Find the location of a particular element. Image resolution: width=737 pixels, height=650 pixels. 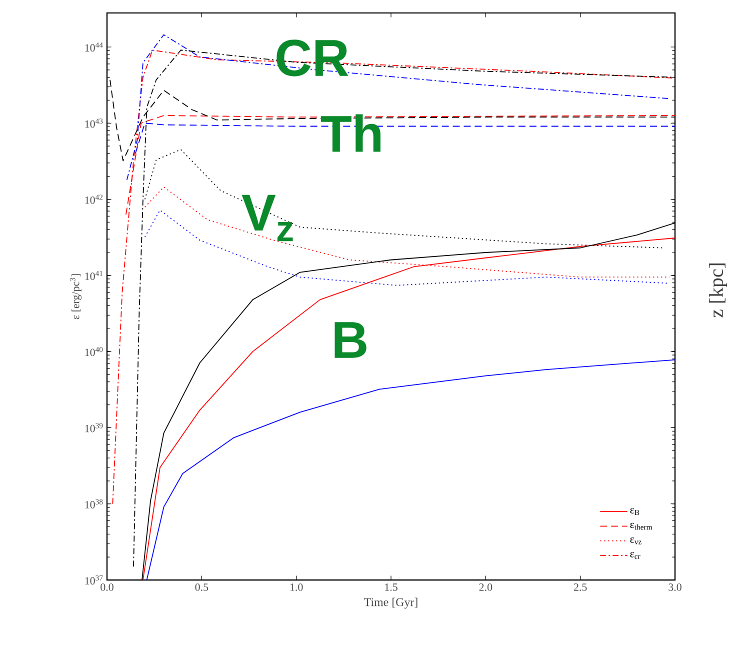

x-tick-label: 1.0 is located at coordinates (296, 587).